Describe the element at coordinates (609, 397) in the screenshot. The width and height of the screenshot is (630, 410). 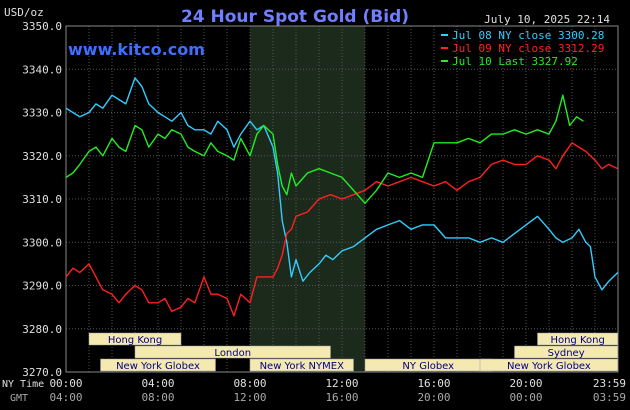
I see `x-tick-label-gmt: 03:59` at that location.